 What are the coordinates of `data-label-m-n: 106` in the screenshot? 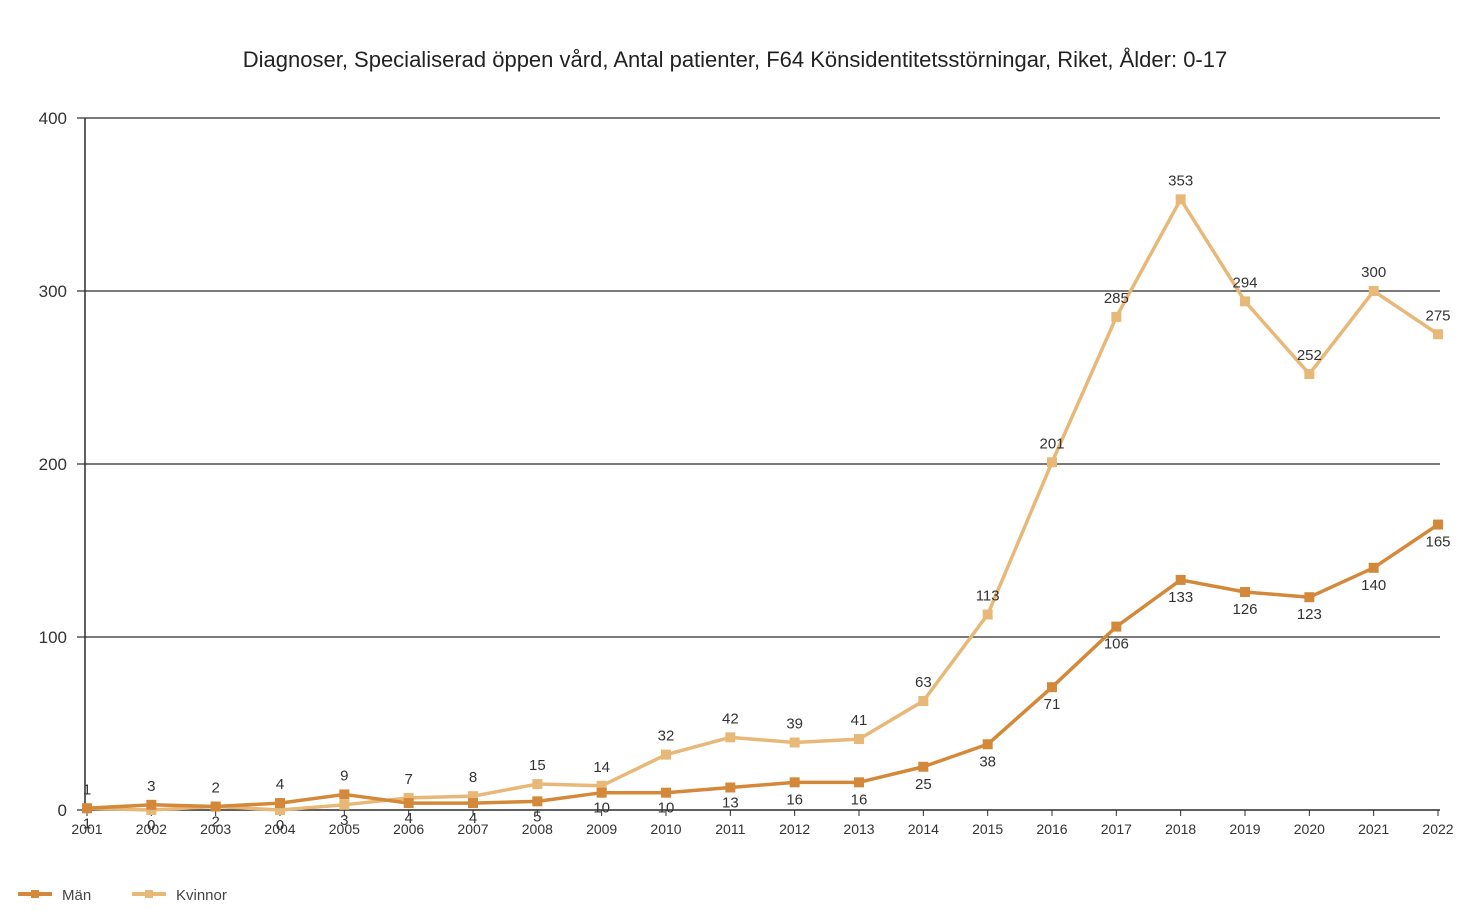 It's located at (1116, 644).